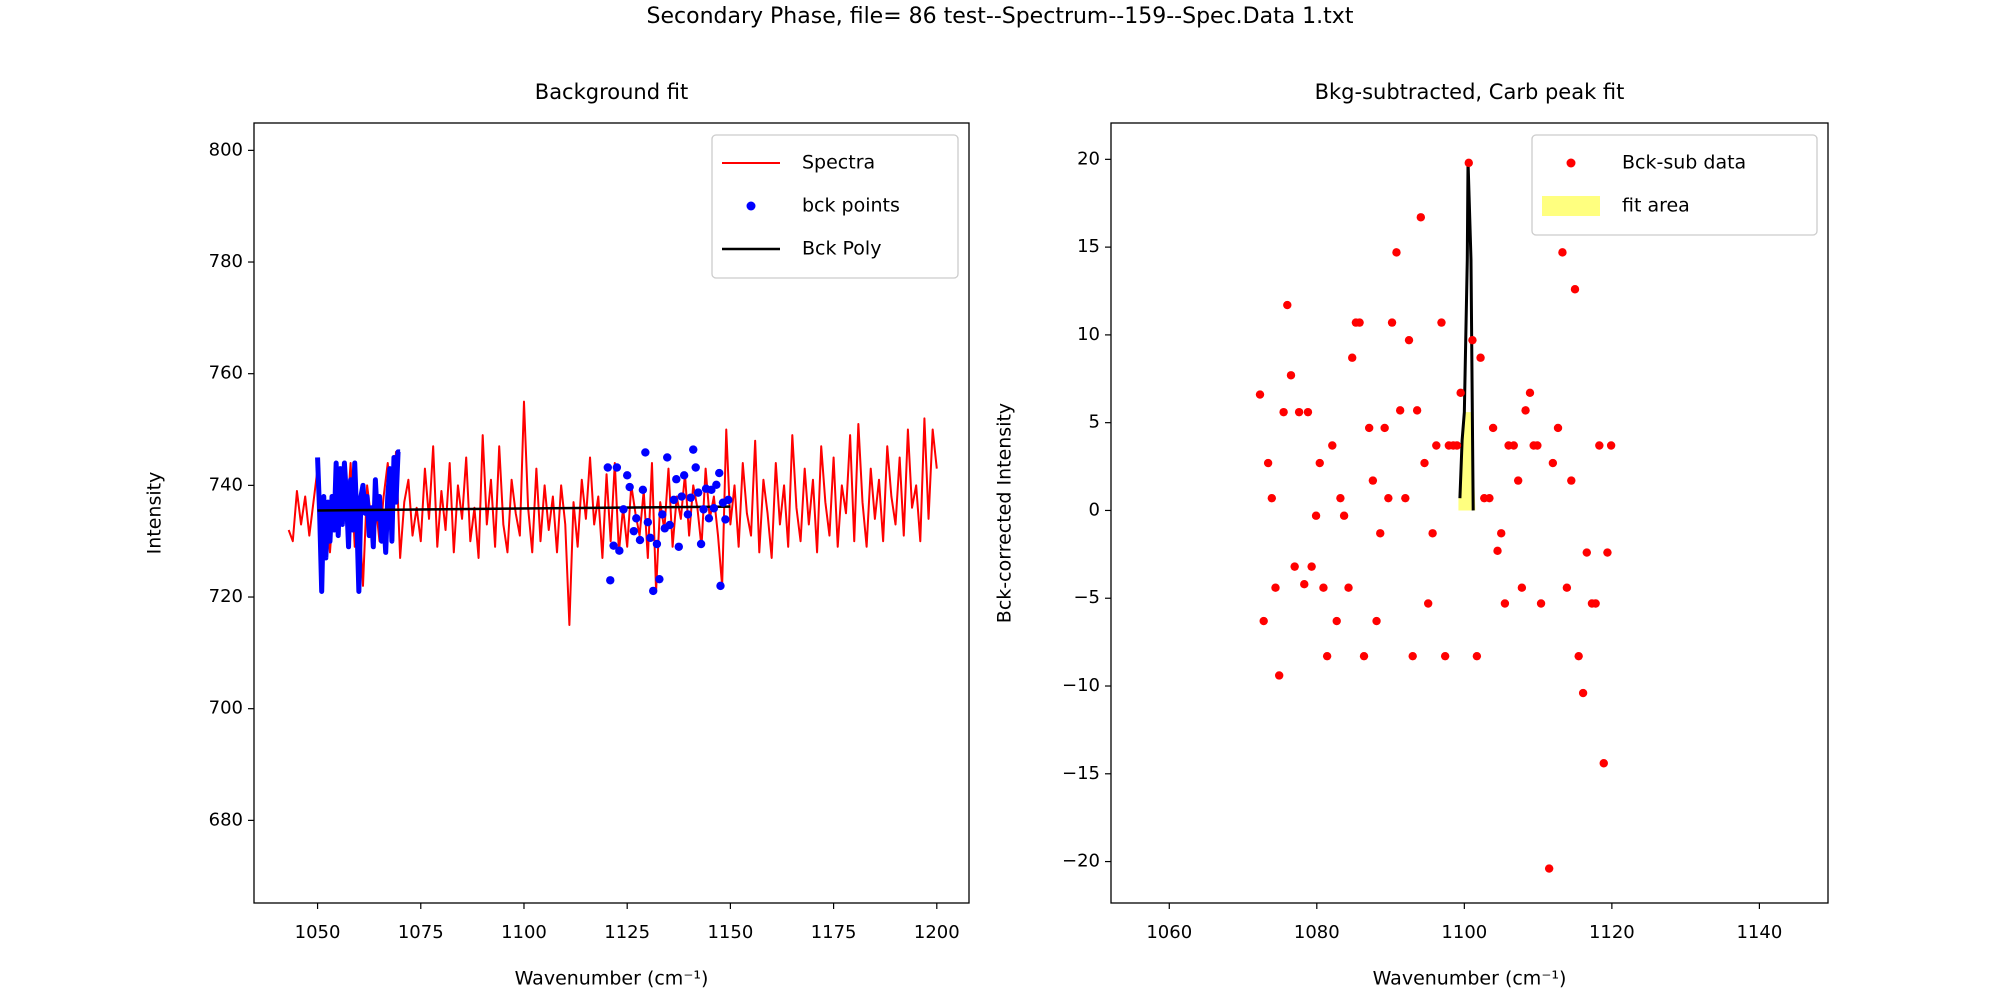 The image size is (2000, 1000). What do you see at coordinates (1005, 513) in the screenshot?
I see `y-axis-label: Bck-corrected Intensity` at bounding box center [1005, 513].